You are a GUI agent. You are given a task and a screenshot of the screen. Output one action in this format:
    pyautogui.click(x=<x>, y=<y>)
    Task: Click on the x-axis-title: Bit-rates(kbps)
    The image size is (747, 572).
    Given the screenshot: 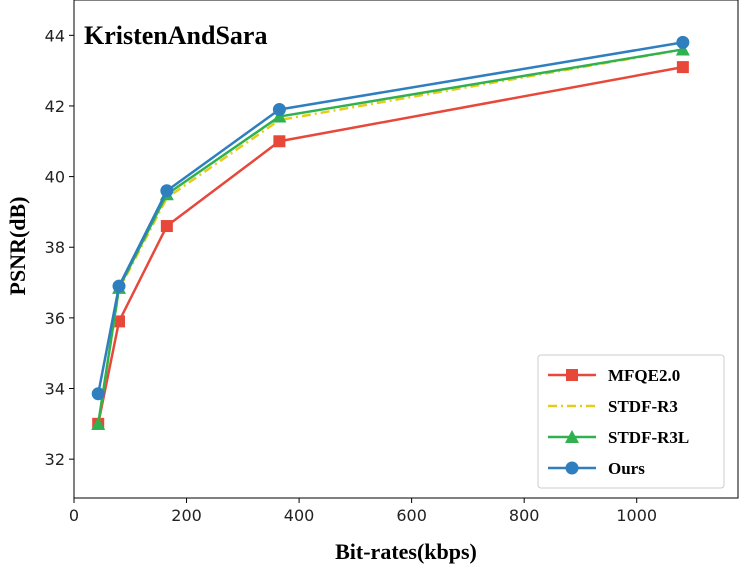 What is the action you would take?
    pyautogui.click(x=406, y=551)
    